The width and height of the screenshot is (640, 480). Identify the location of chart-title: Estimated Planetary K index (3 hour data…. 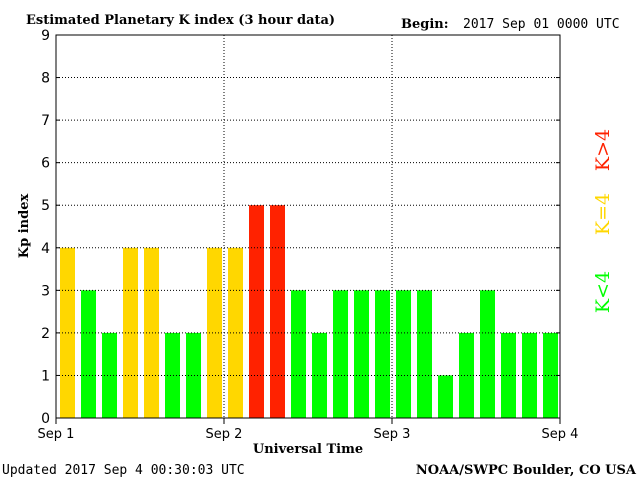
(180, 20).